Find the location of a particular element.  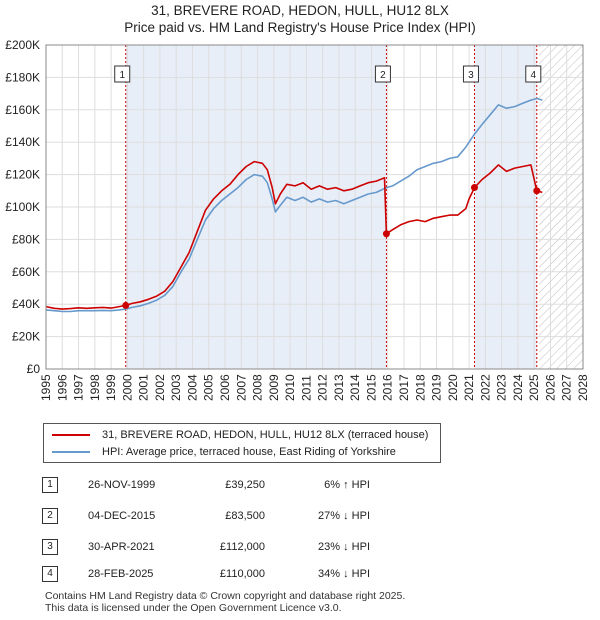

y-tick-label: £200K is located at coordinates (22, 45).